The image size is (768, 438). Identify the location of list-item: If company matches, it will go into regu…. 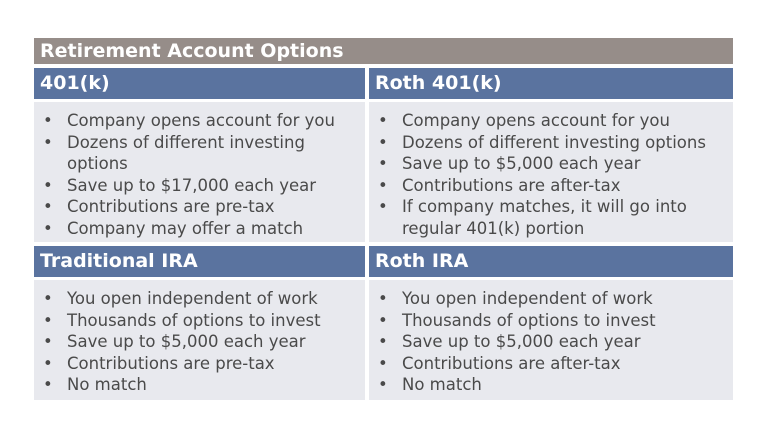
(551, 217).